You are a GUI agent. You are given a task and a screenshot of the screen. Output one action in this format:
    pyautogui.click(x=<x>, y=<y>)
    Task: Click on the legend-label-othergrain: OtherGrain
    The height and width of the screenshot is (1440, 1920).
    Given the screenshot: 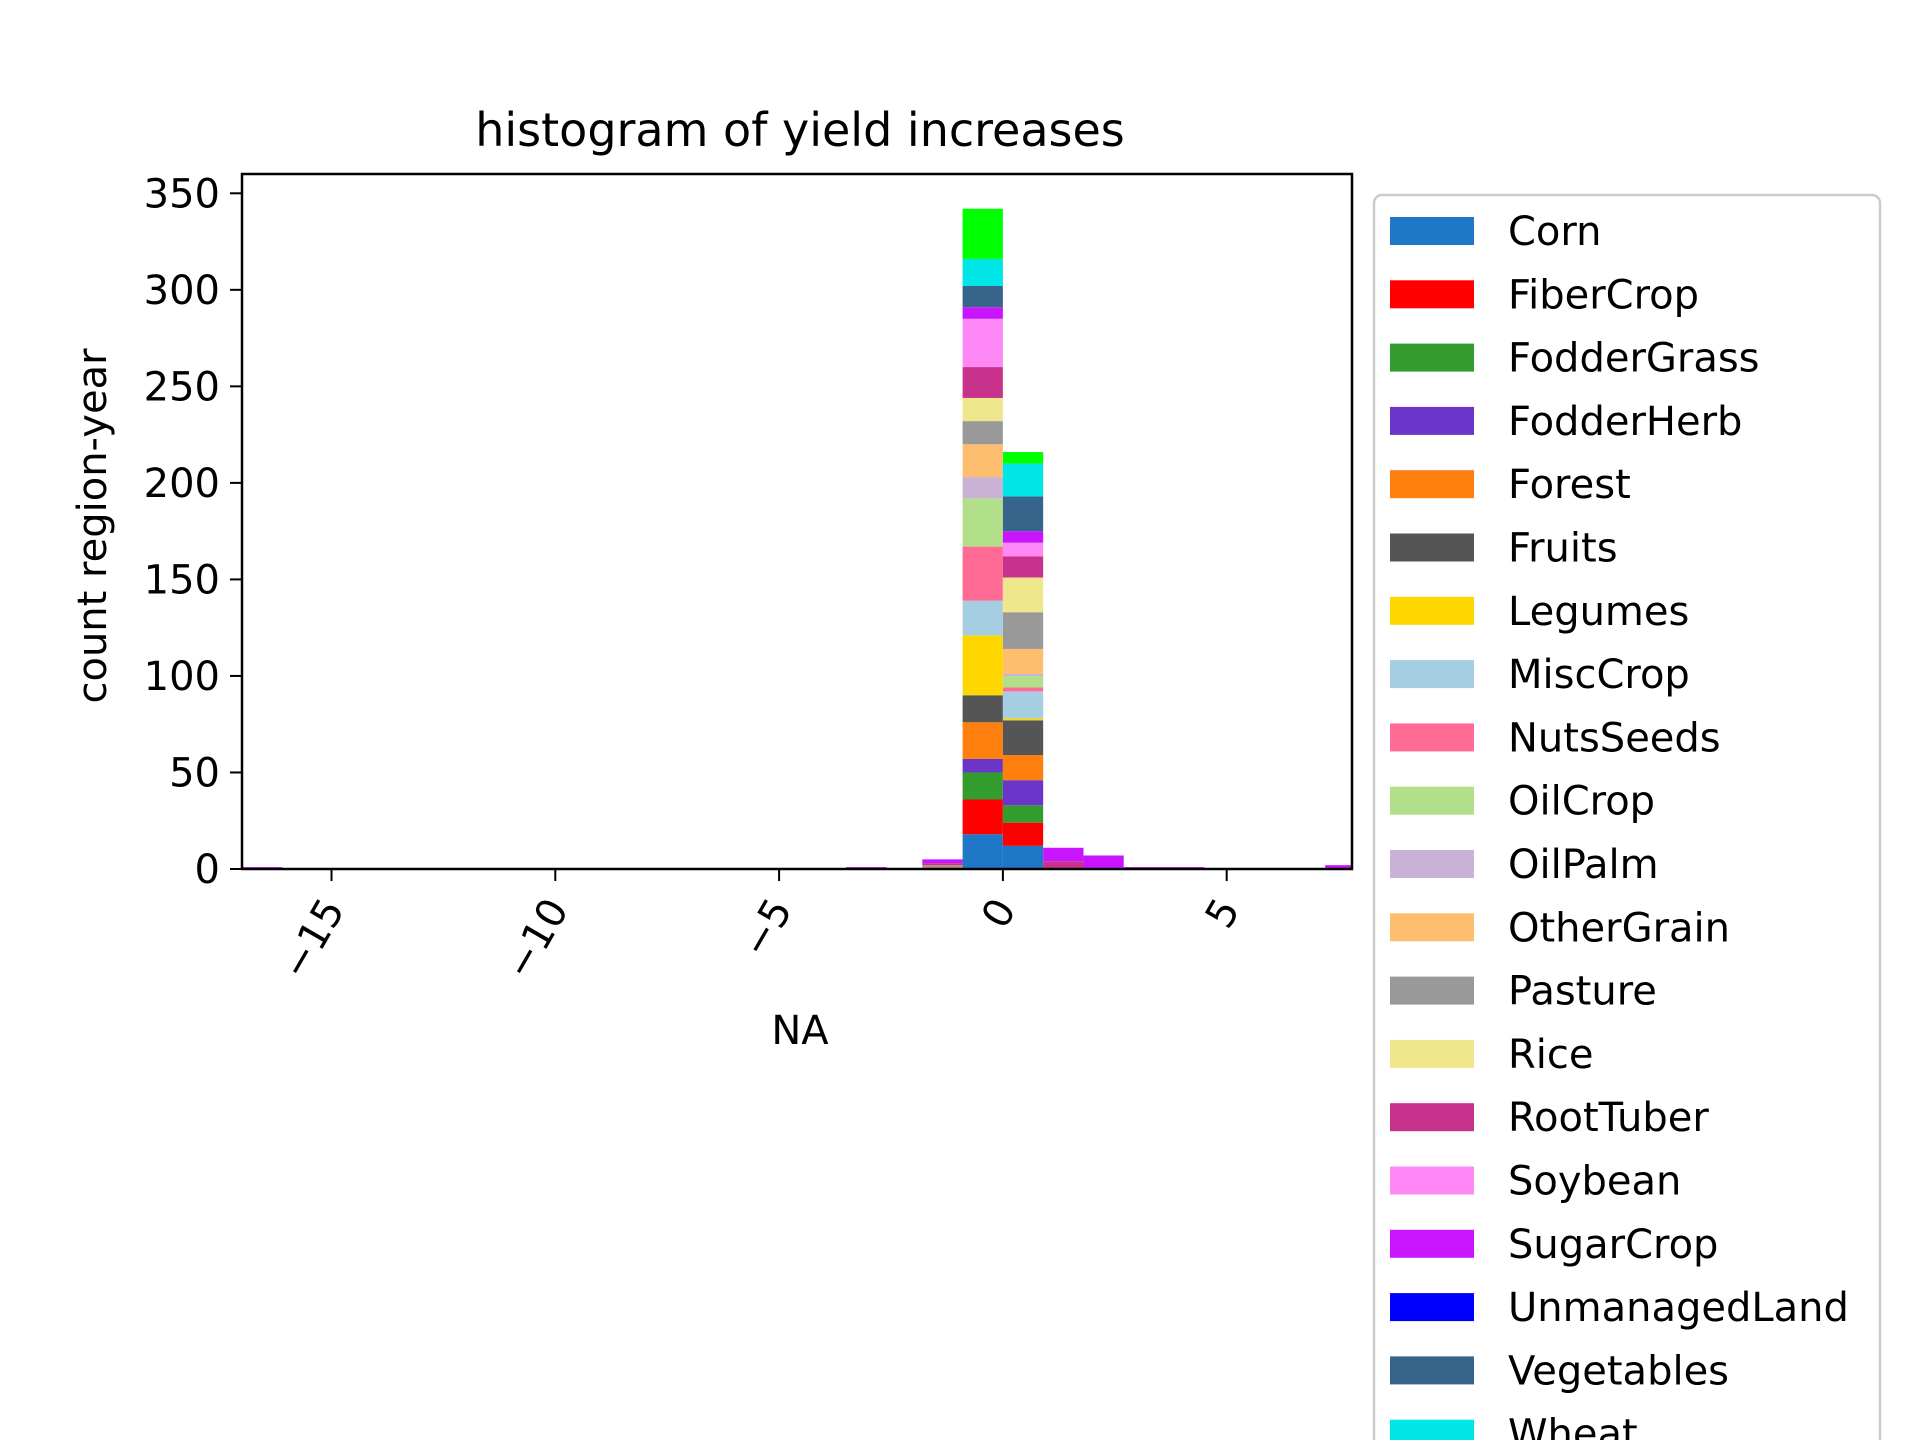 What is the action you would take?
    pyautogui.click(x=1619, y=928)
    